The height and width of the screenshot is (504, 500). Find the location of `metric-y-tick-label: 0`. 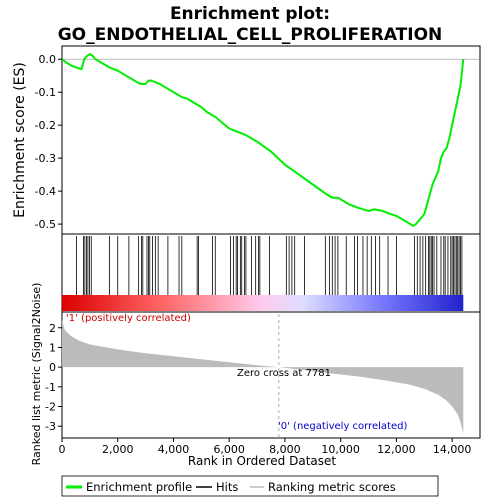

metric-y-tick-label: 0 is located at coordinates (52, 367).